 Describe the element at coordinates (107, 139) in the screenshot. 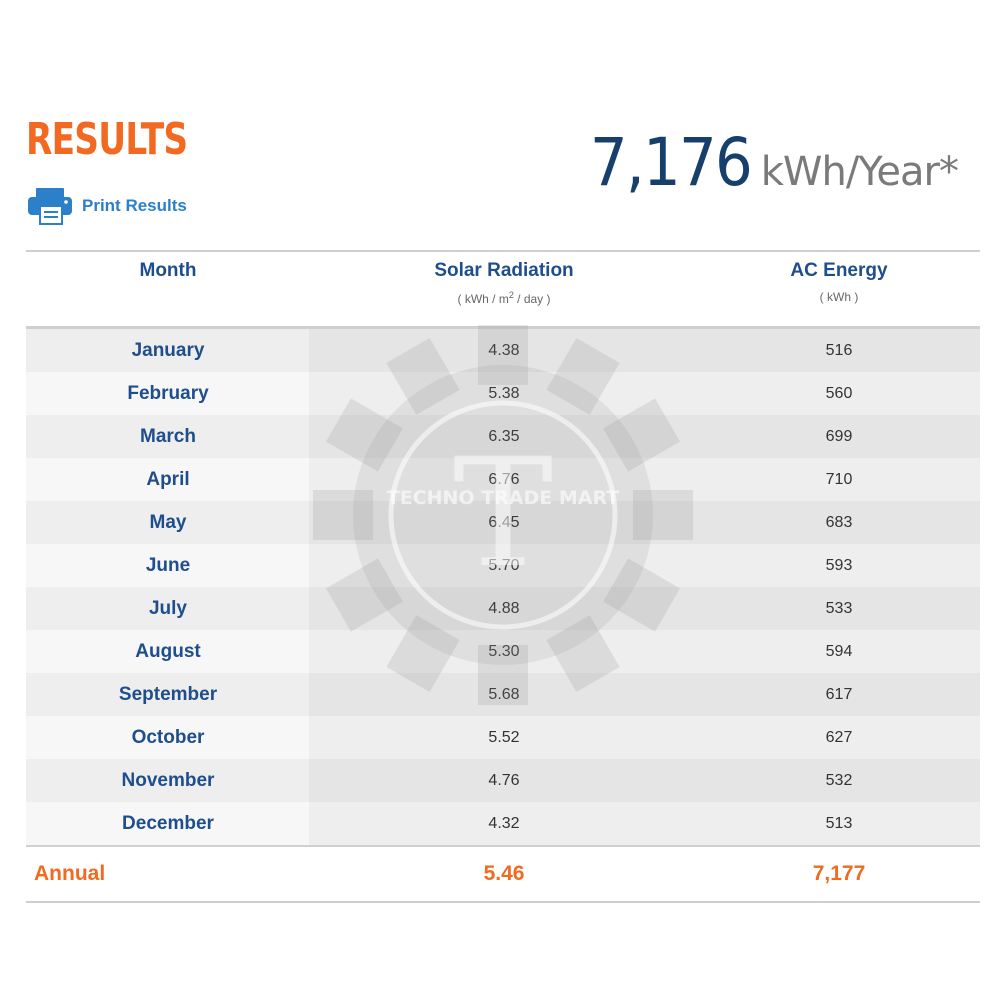

I see `results-title: RESULTS` at that location.